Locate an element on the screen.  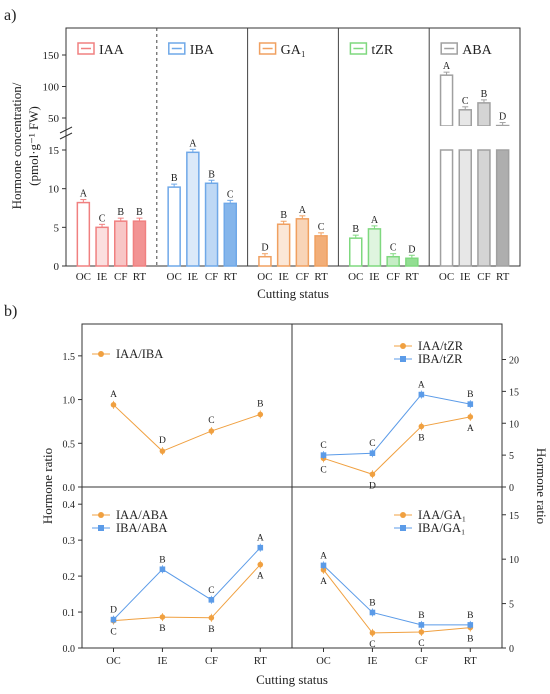
legend-label: IBA/ABA is located at coordinates (141, 528).